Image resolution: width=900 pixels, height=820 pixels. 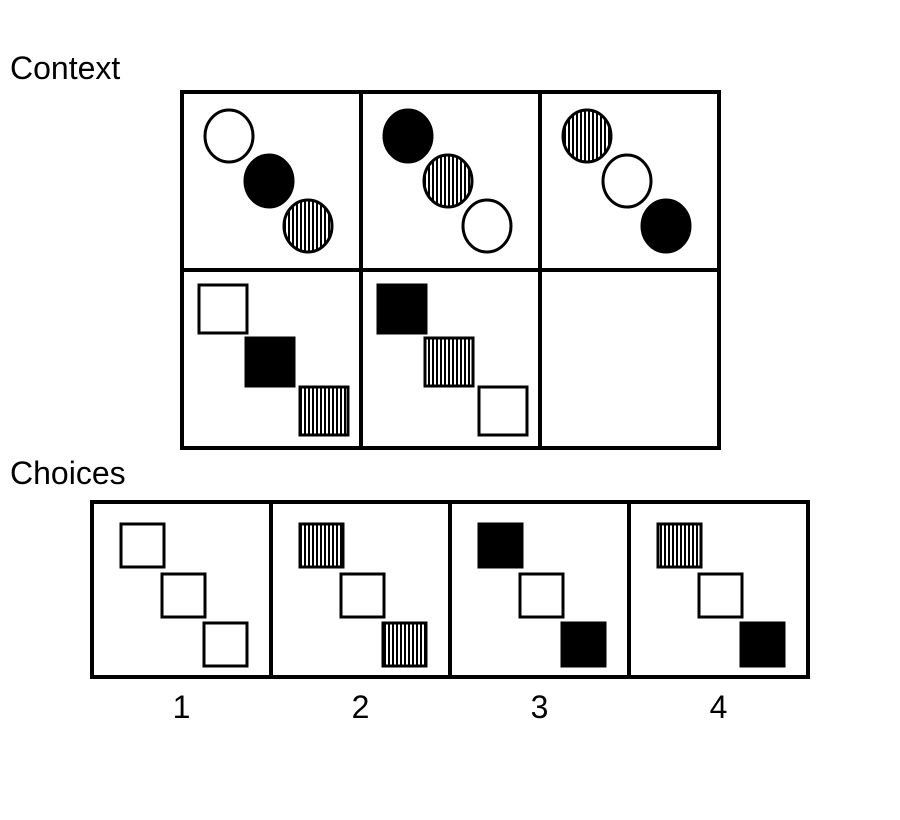 I want to click on context-cell-r2-c3, so click(x=629, y=359).